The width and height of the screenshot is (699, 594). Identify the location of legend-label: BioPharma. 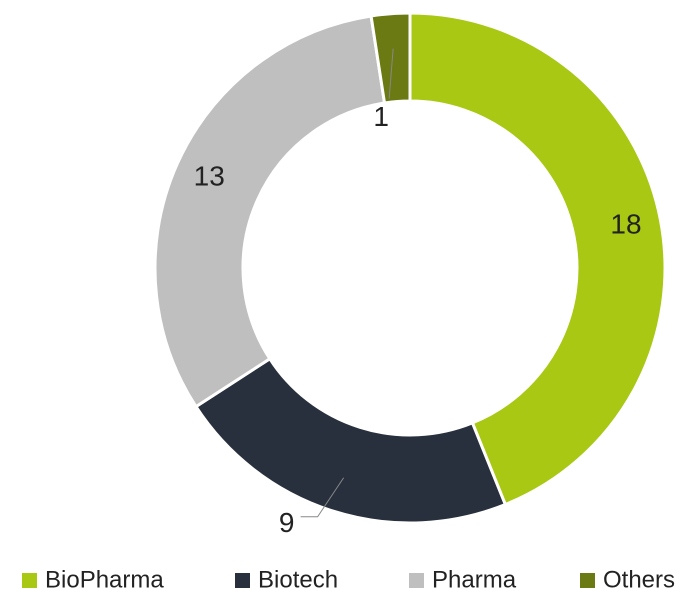
(104, 579).